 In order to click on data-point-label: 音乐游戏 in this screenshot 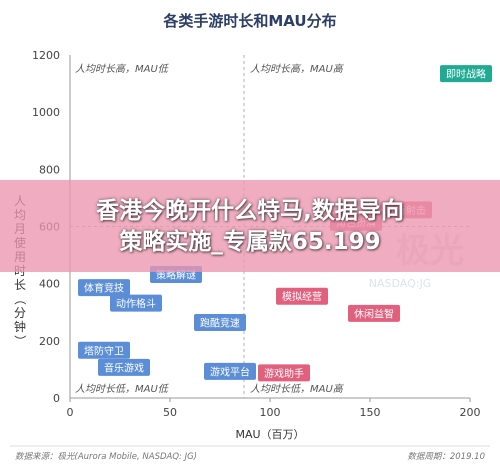, I will do `click(124, 367)`.